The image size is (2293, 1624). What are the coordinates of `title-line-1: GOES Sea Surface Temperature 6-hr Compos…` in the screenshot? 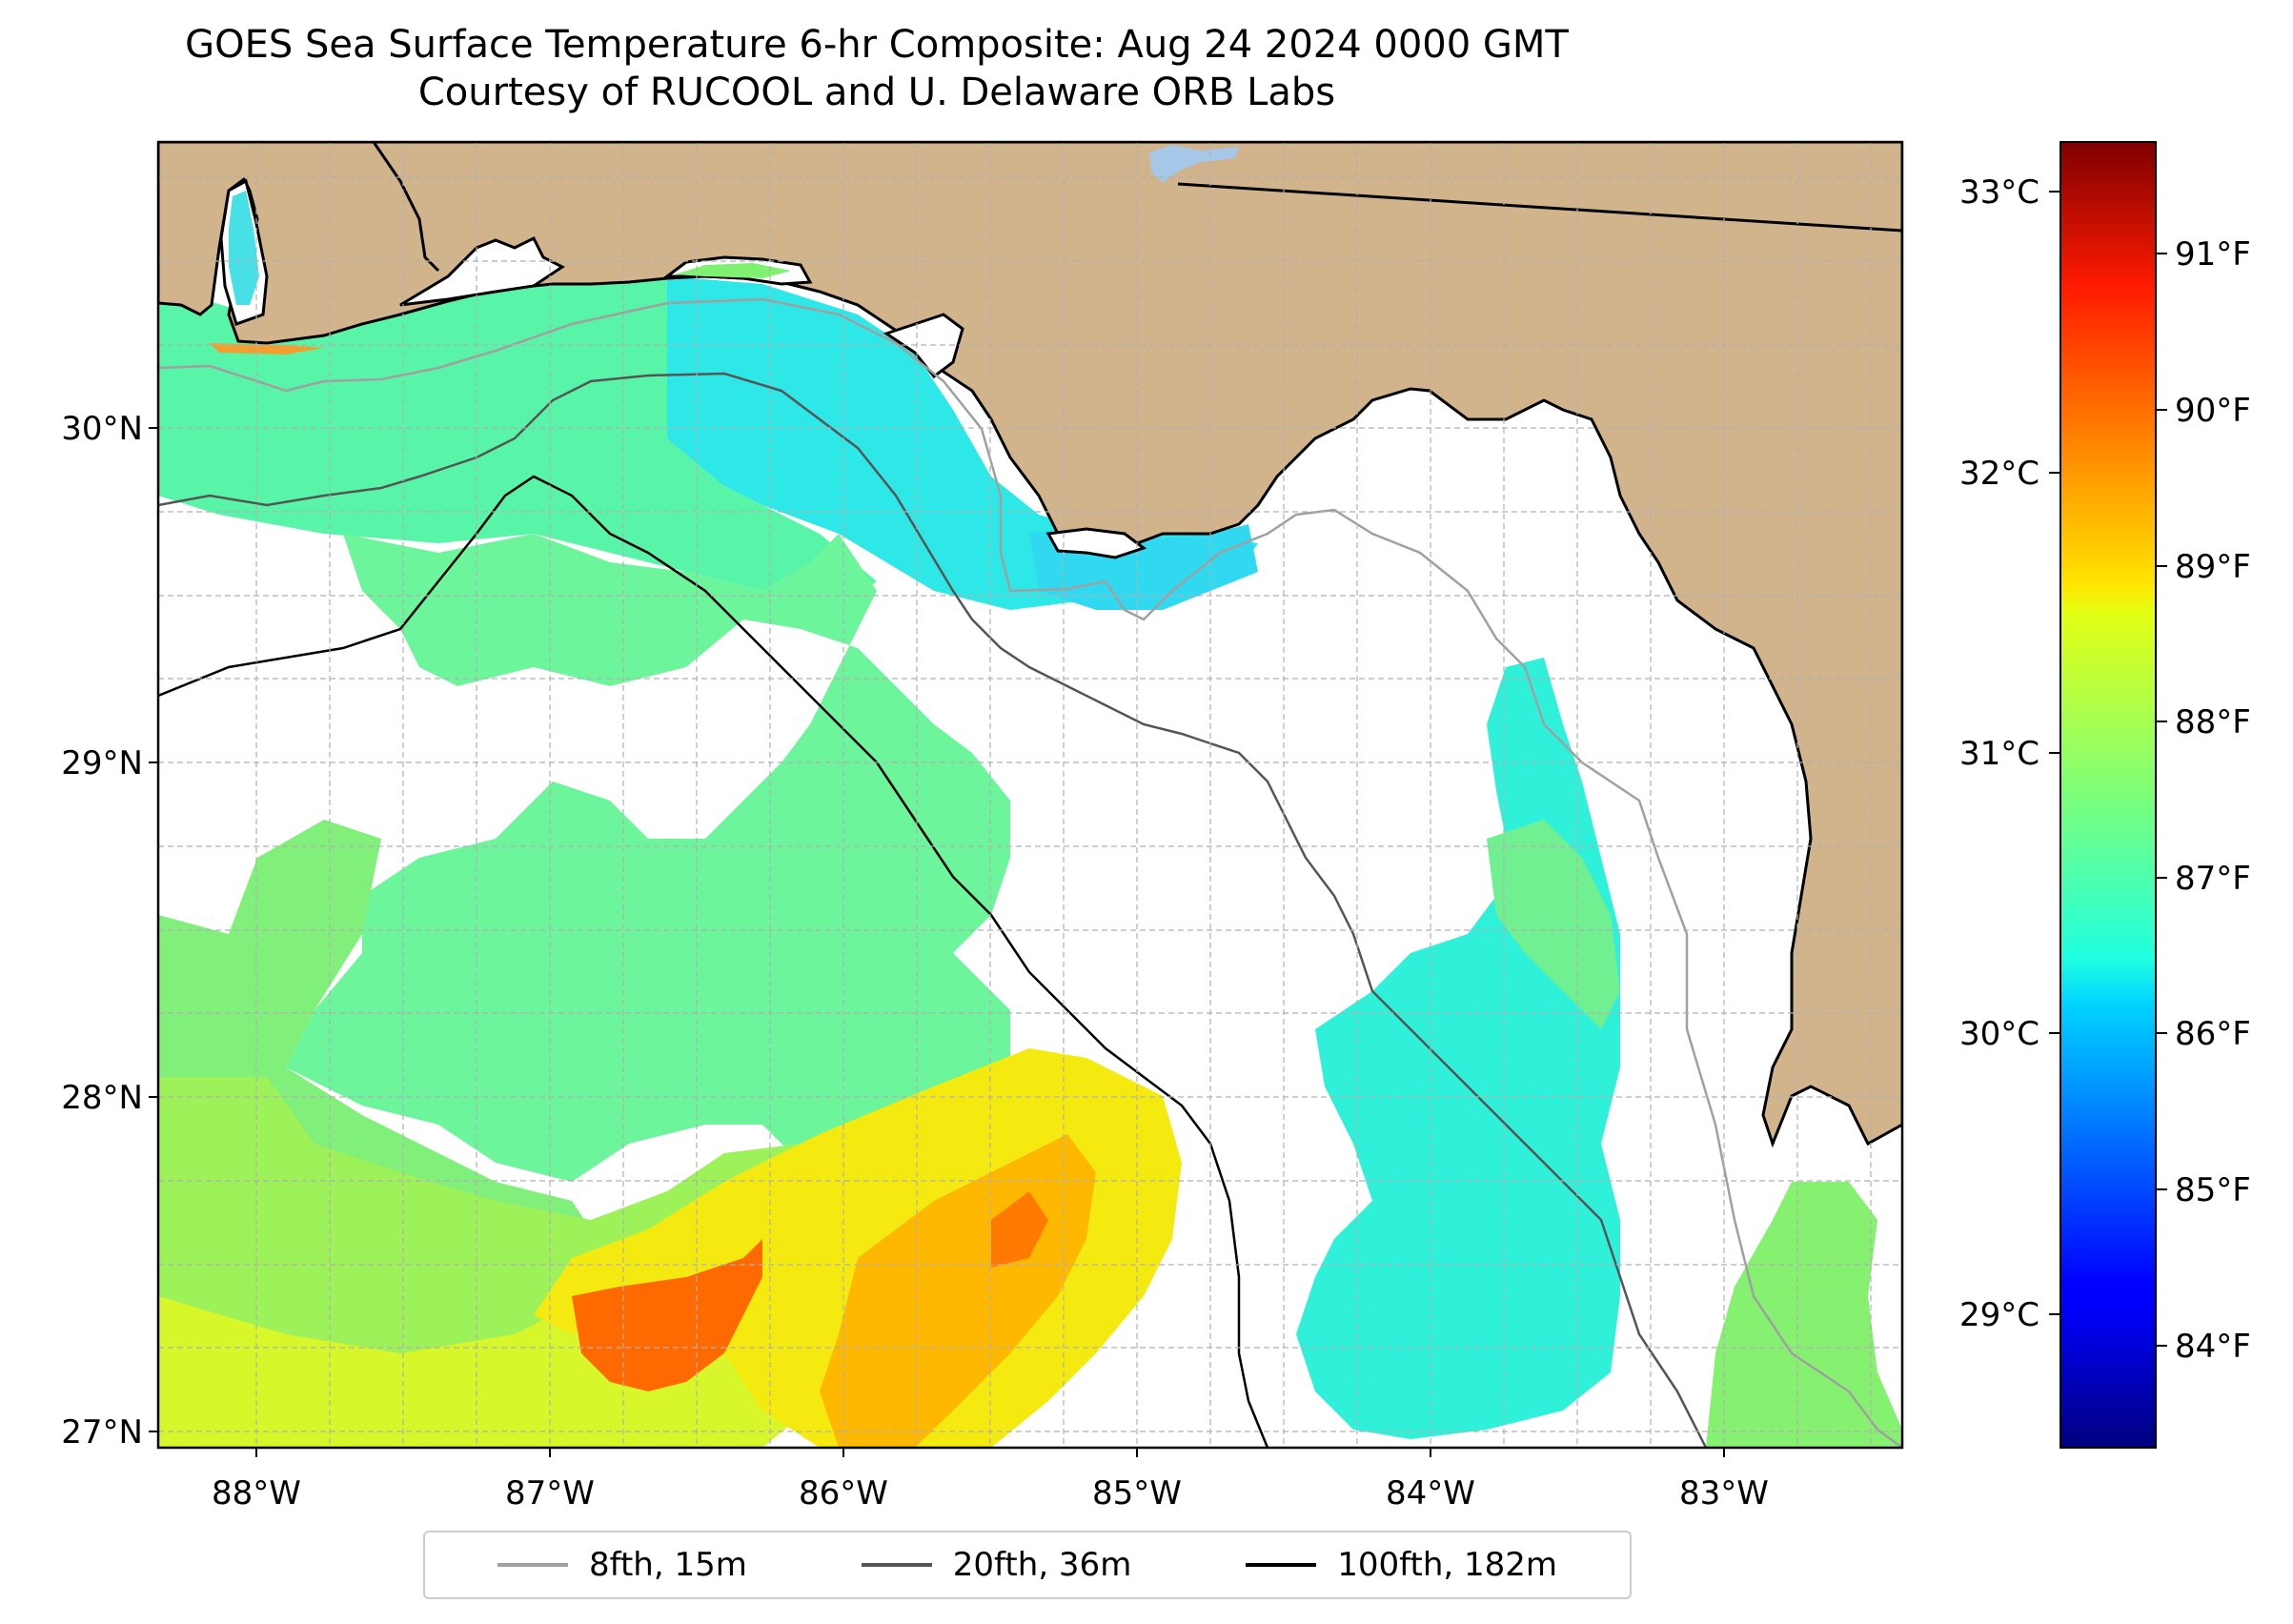 It's located at (877, 45).